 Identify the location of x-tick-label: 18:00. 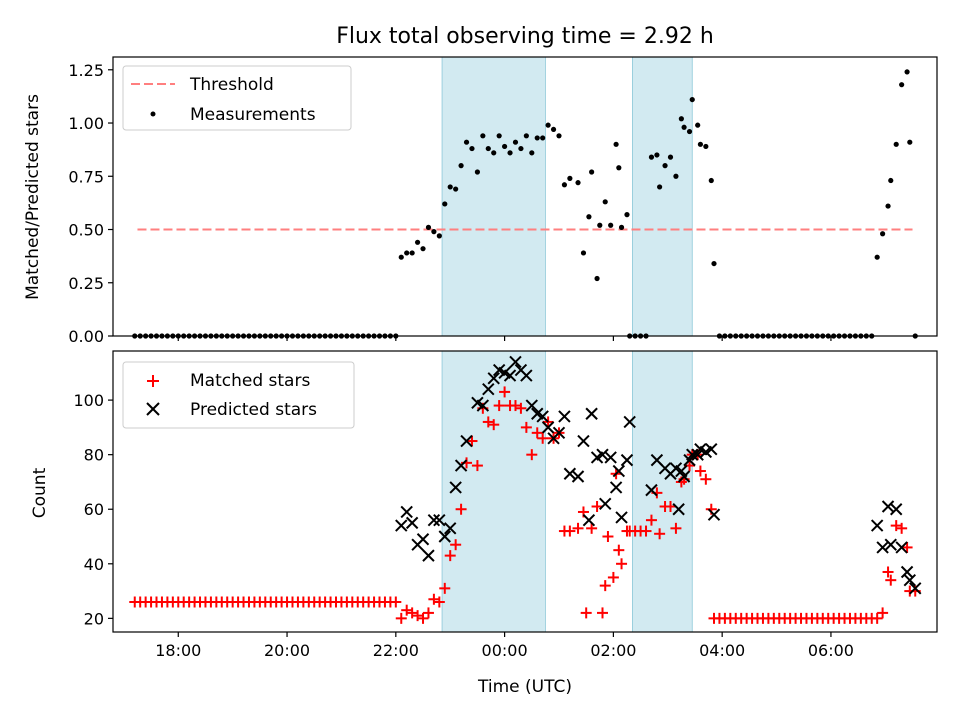
(178, 650).